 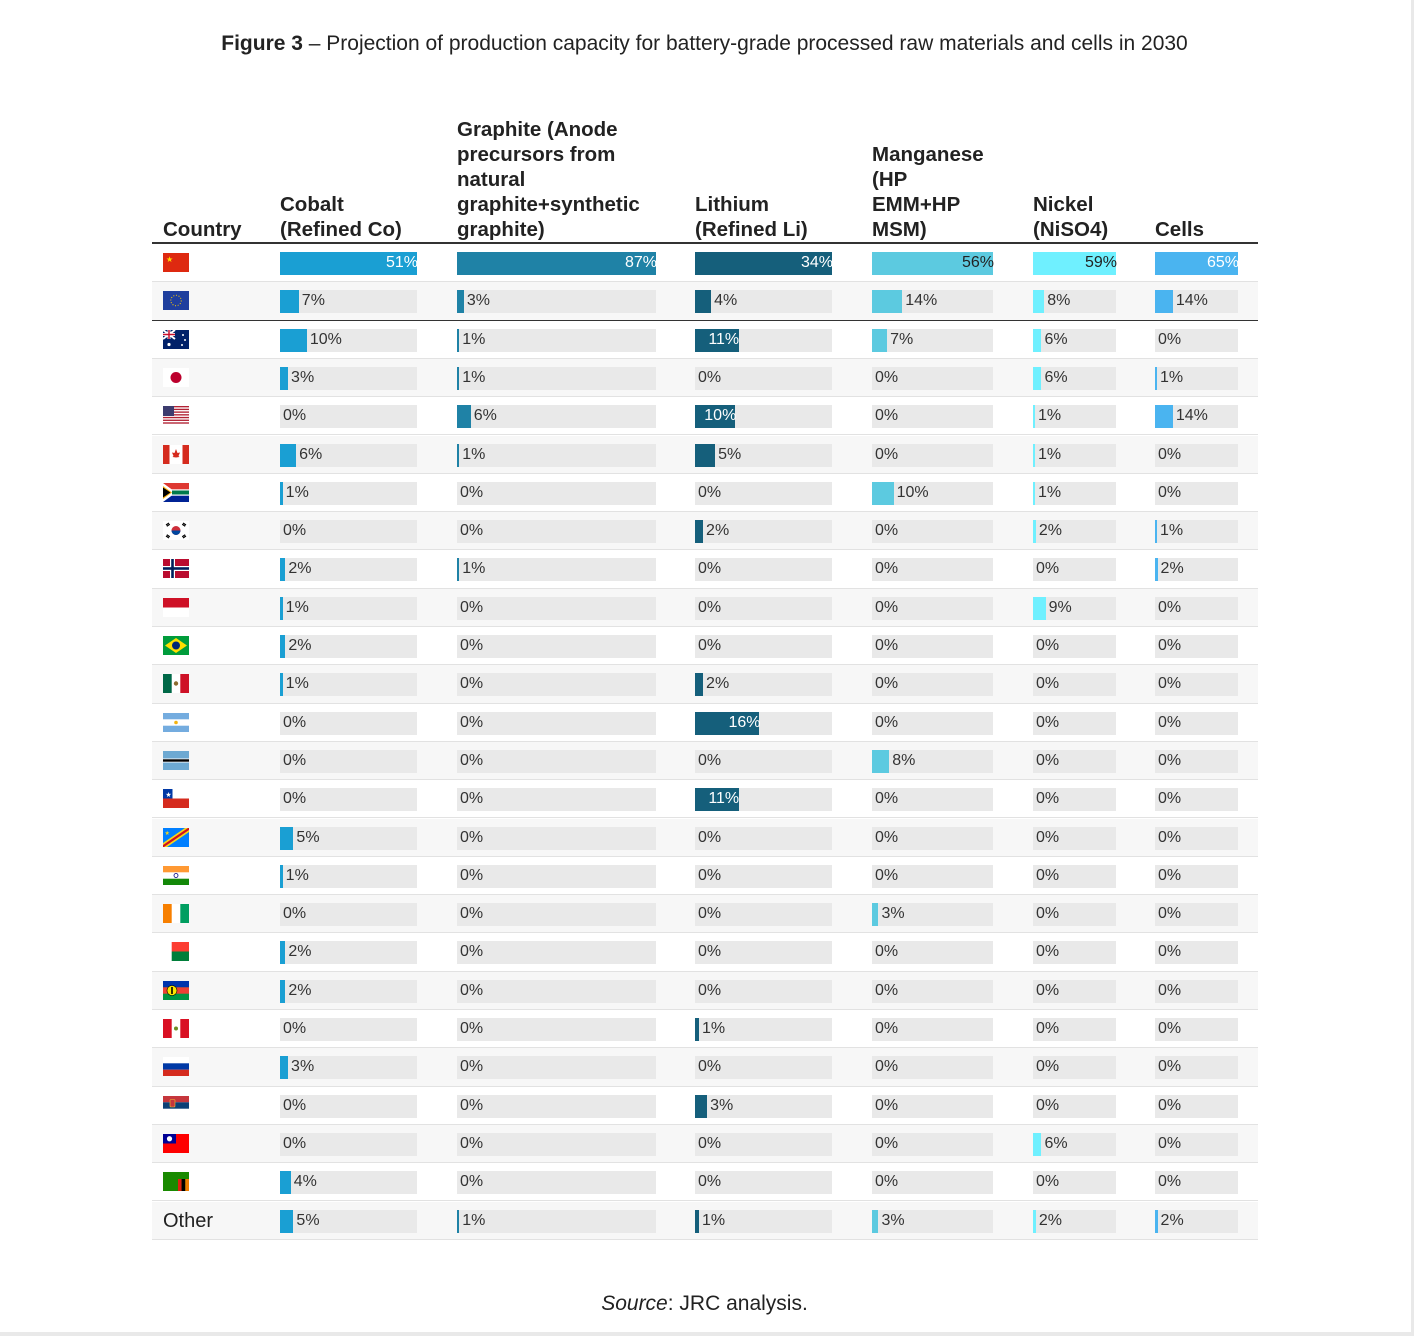 I want to click on source-text: : JRC analysis., so click(x=737, y=1303).